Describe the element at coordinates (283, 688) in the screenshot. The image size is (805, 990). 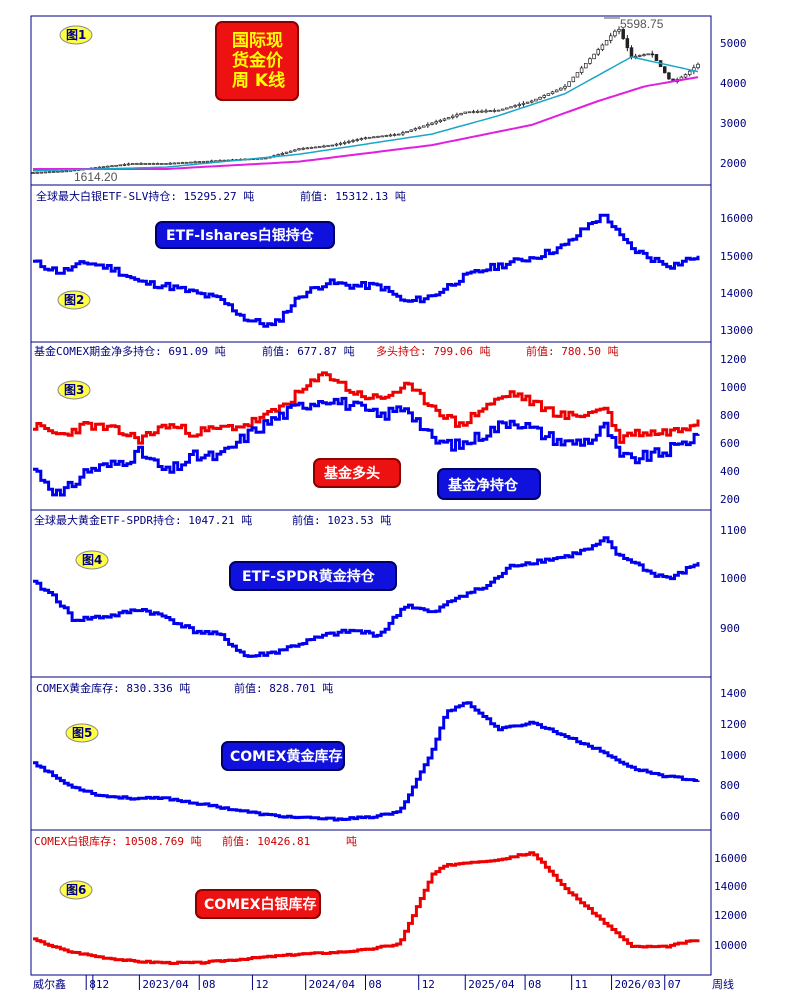
I see `panel-5-header-prev: 前值: 828.701 吨` at that location.